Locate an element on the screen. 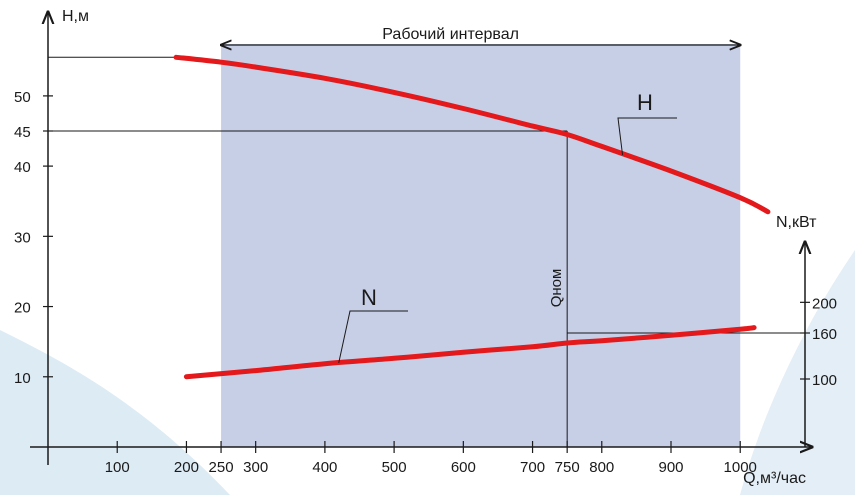  x-tick-label: 1000 is located at coordinates (740, 467).